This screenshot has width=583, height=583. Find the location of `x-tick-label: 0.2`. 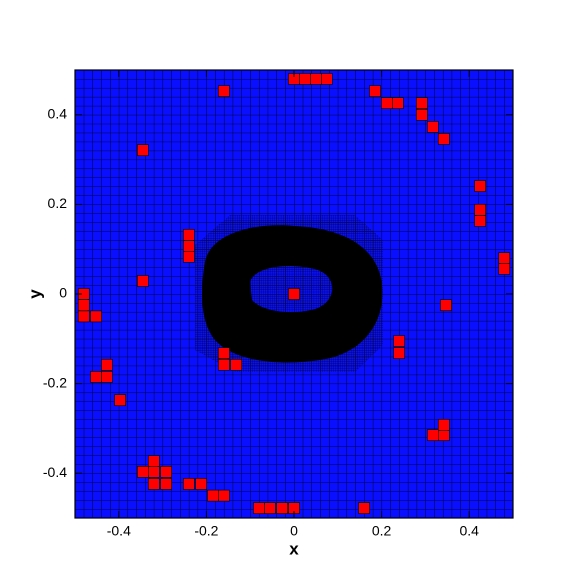

x-tick-label: 0.2 is located at coordinates (382, 531).